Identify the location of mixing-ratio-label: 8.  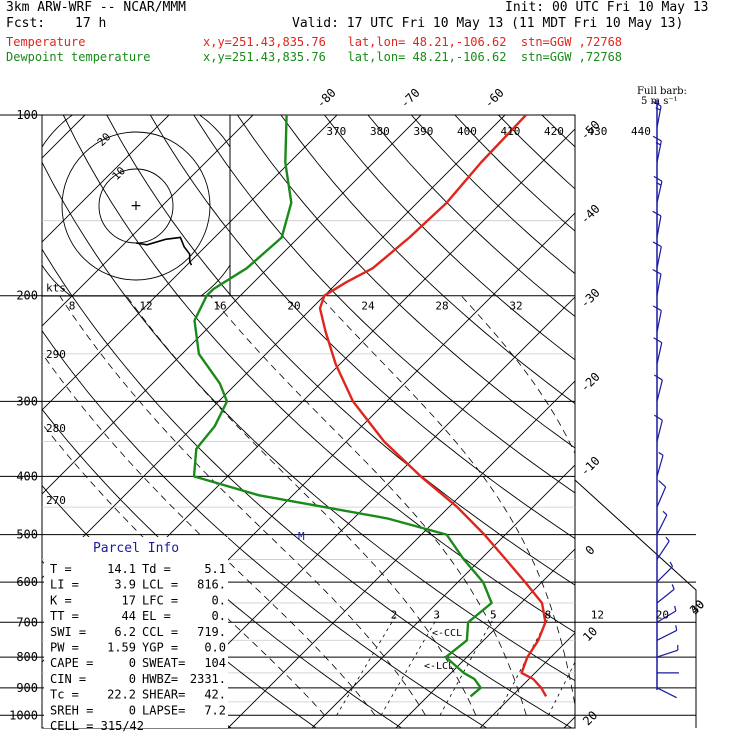
(548, 614).